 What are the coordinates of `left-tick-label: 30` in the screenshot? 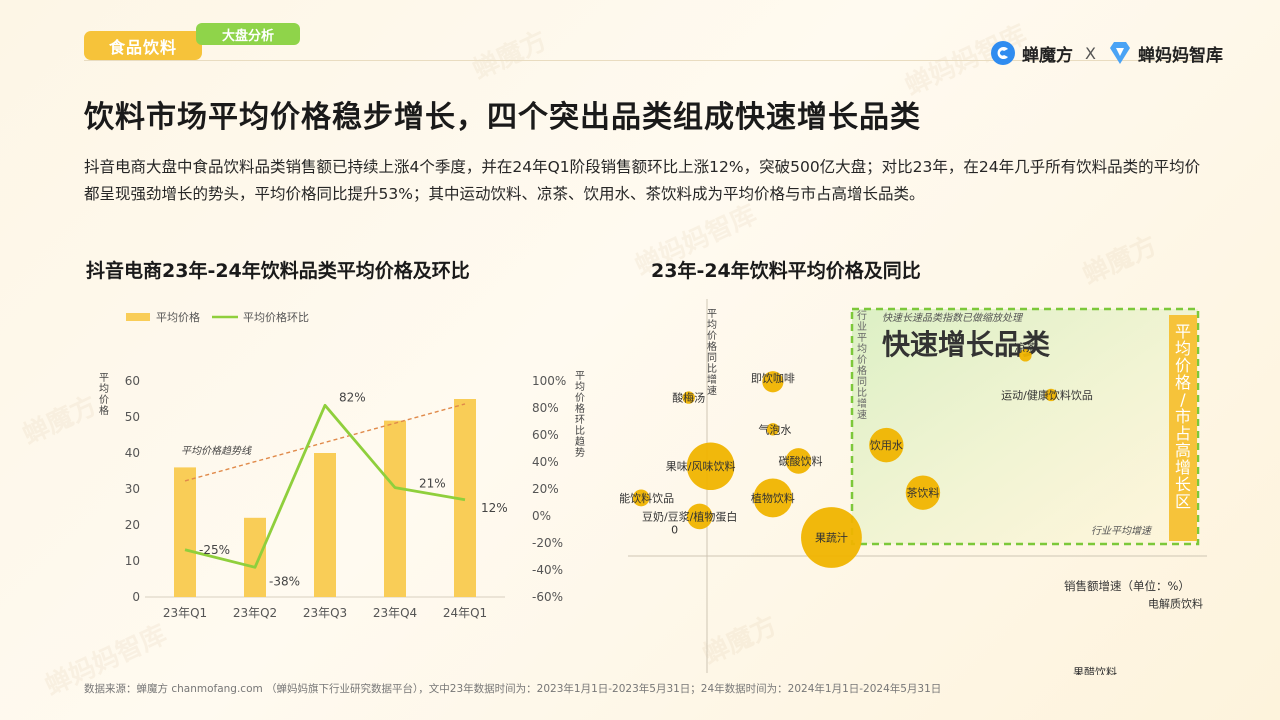 It's located at (132, 489).